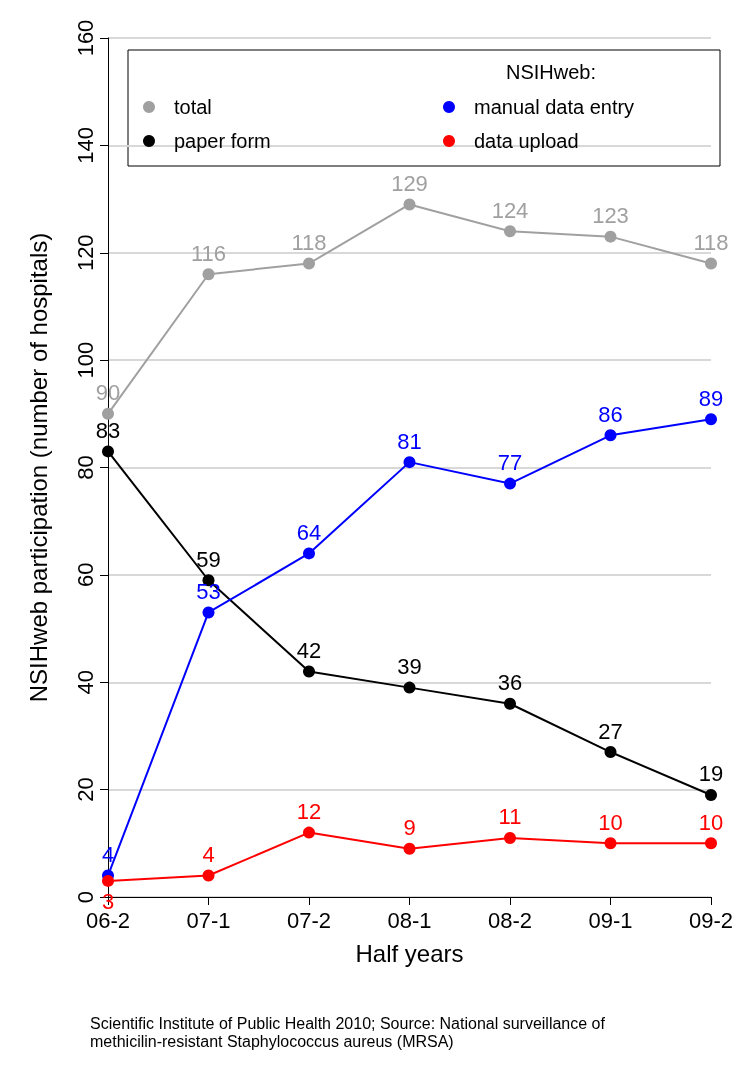 This screenshot has height=1071, width=749. What do you see at coordinates (610, 731) in the screenshot?
I see `data-label: 27` at bounding box center [610, 731].